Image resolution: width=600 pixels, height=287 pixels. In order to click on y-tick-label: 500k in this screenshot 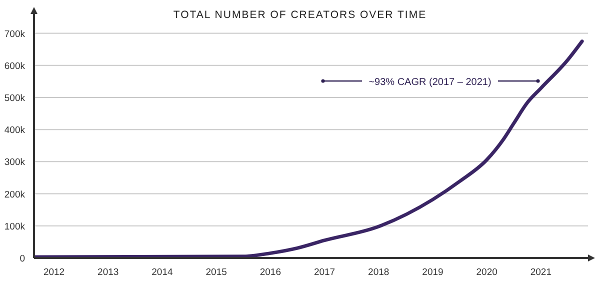, I will do `click(15, 98)`.